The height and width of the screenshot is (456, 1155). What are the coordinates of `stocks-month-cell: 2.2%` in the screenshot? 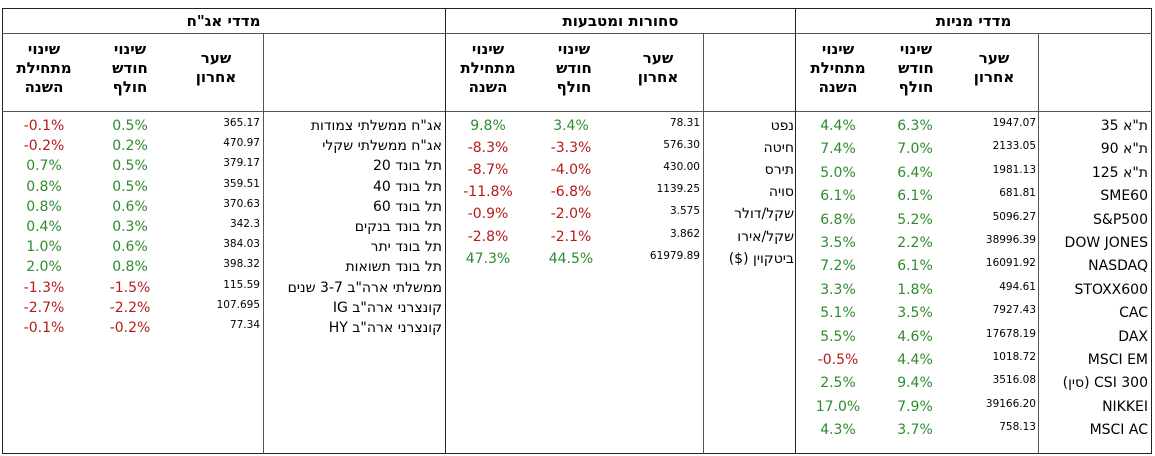 It's located at (915, 243).